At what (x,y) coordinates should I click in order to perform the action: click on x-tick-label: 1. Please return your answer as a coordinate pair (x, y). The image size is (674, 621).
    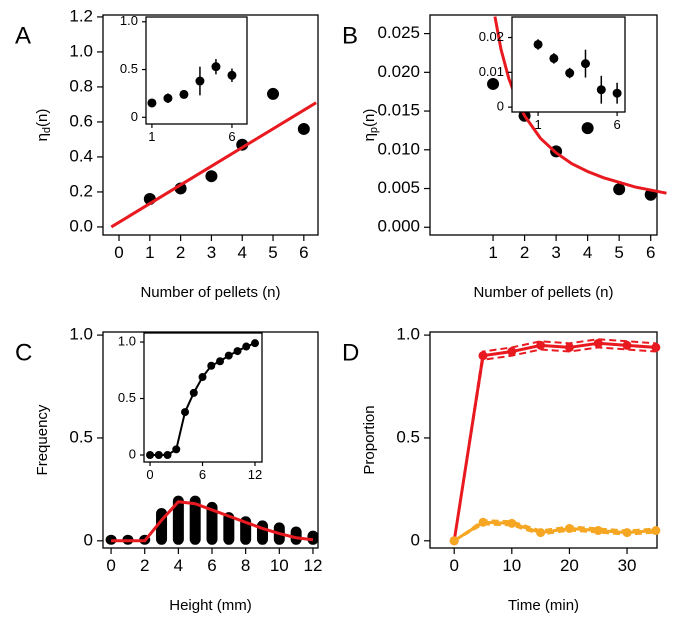
    Looking at the image, I should click on (537, 124).